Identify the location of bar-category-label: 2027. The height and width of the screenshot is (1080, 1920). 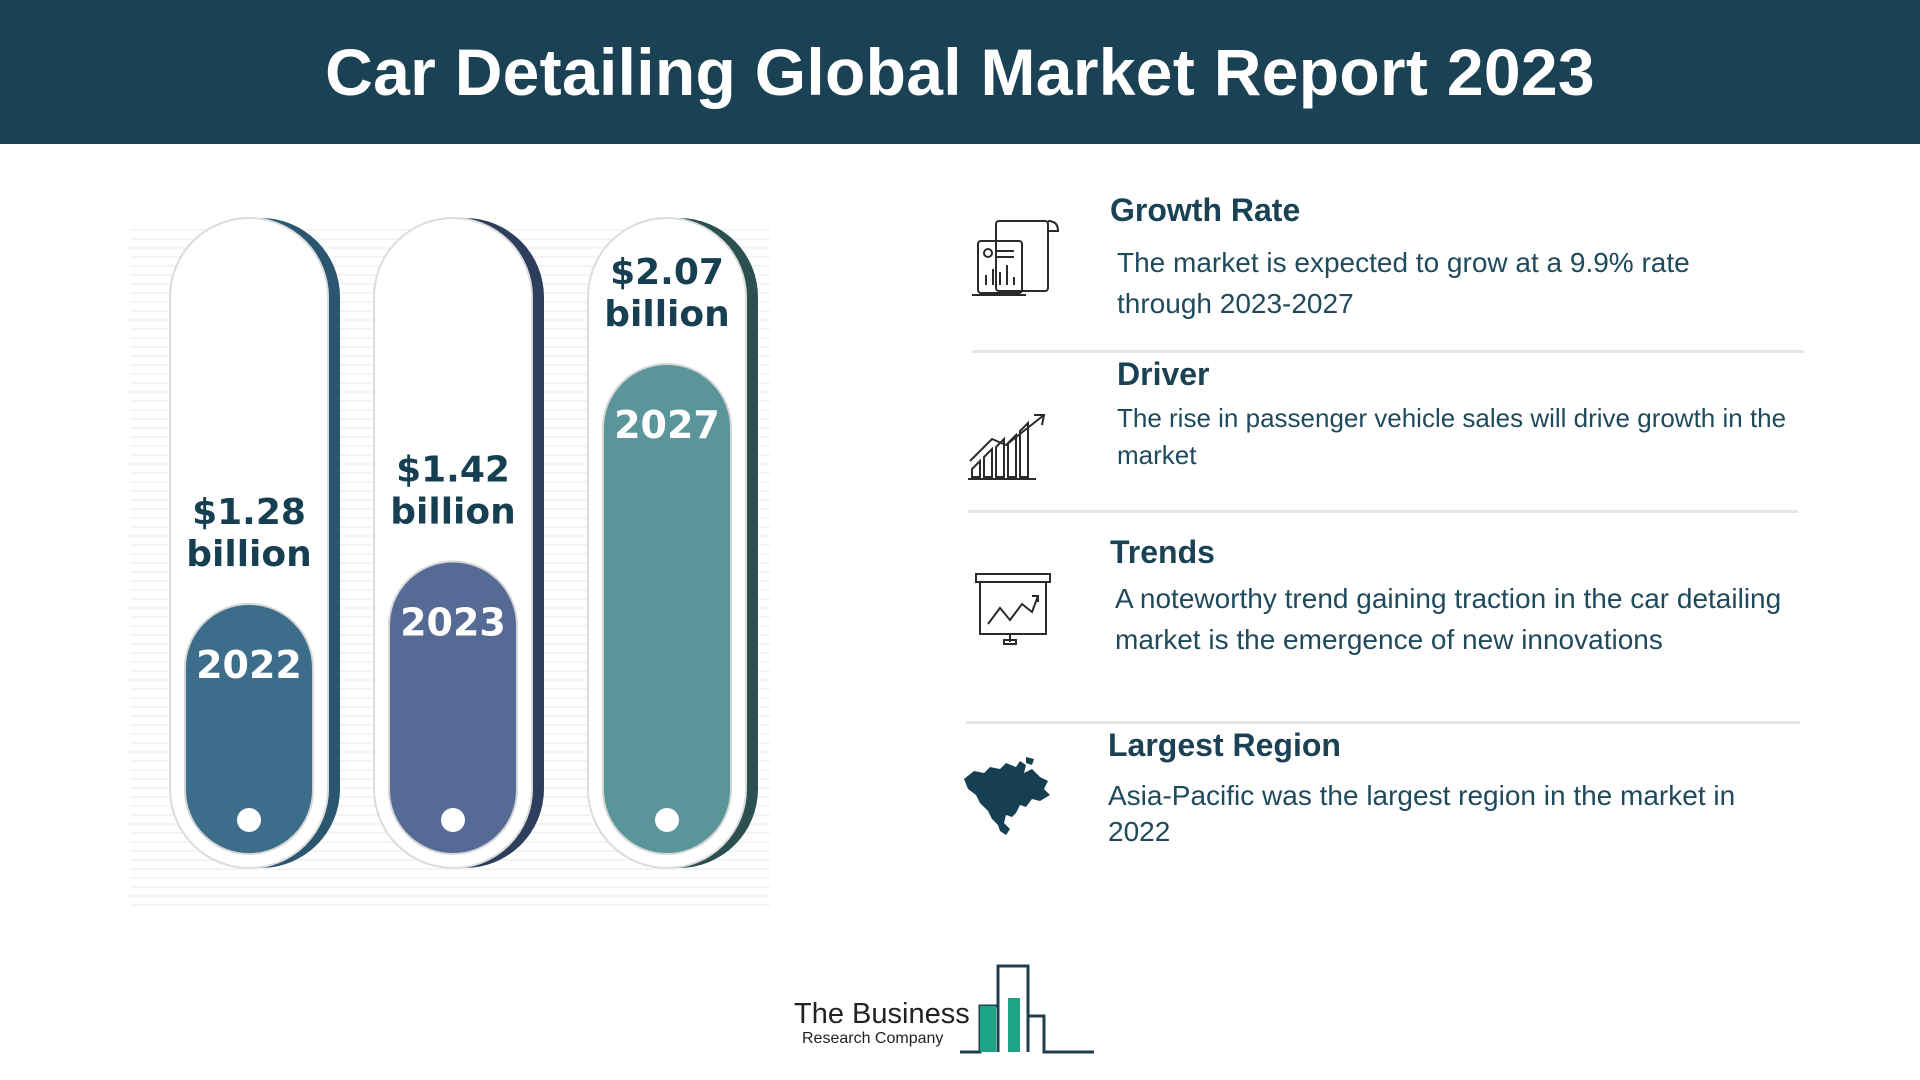
(667, 425).